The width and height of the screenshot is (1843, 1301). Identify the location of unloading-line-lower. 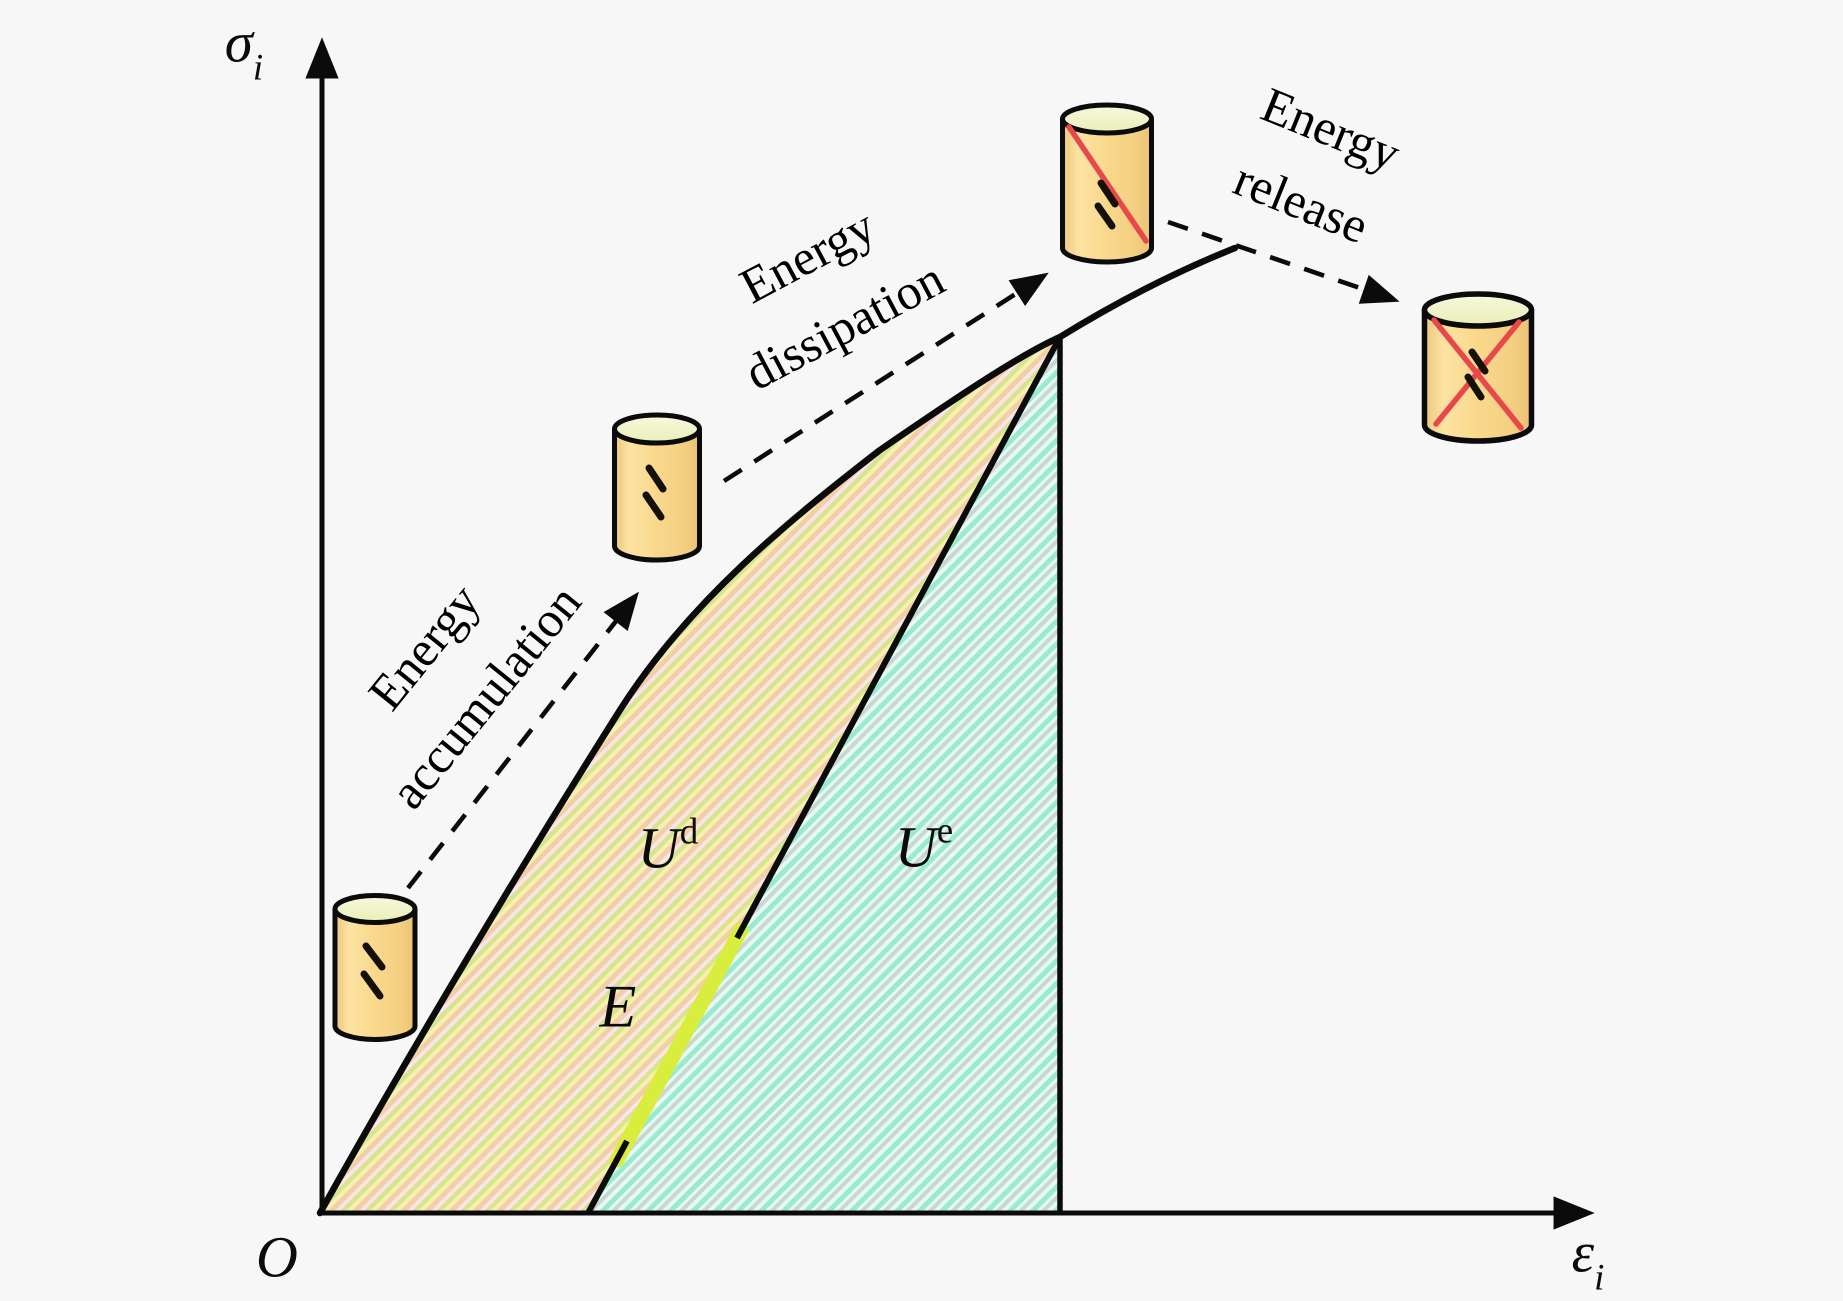
(607, 1177).